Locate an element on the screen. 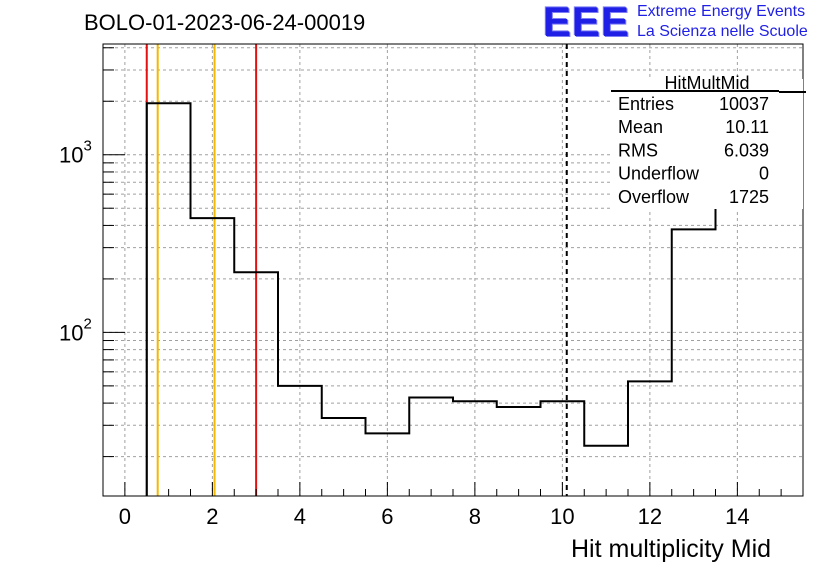 The height and width of the screenshot is (572, 836). x-tick-label: 0 is located at coordinates (125, 516).